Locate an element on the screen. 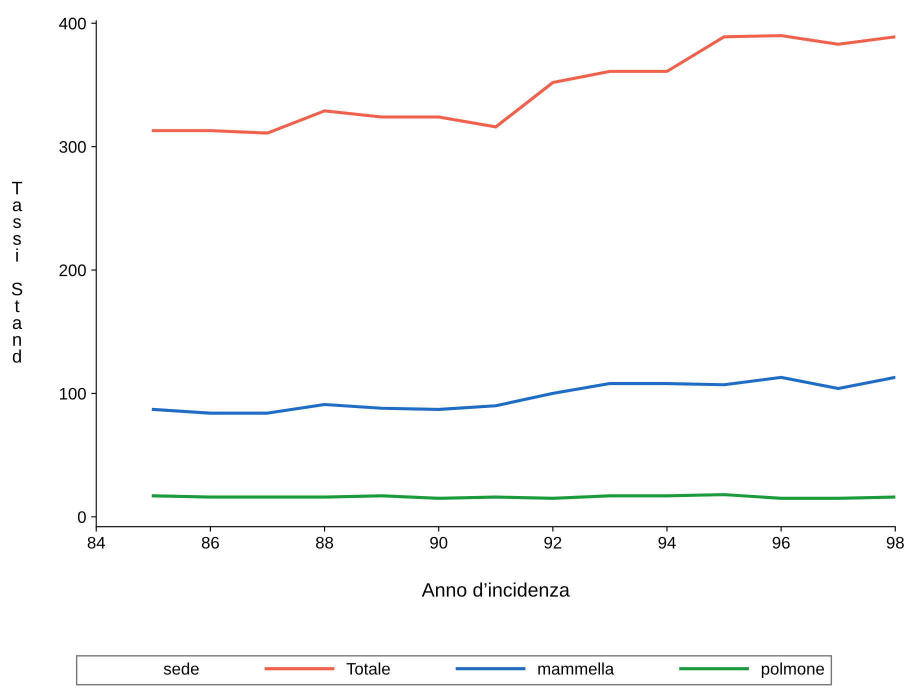 Image resolution: width=908 pixels, height=693 pixels. text: Tassi Stand is located at coordinates (17, 272).